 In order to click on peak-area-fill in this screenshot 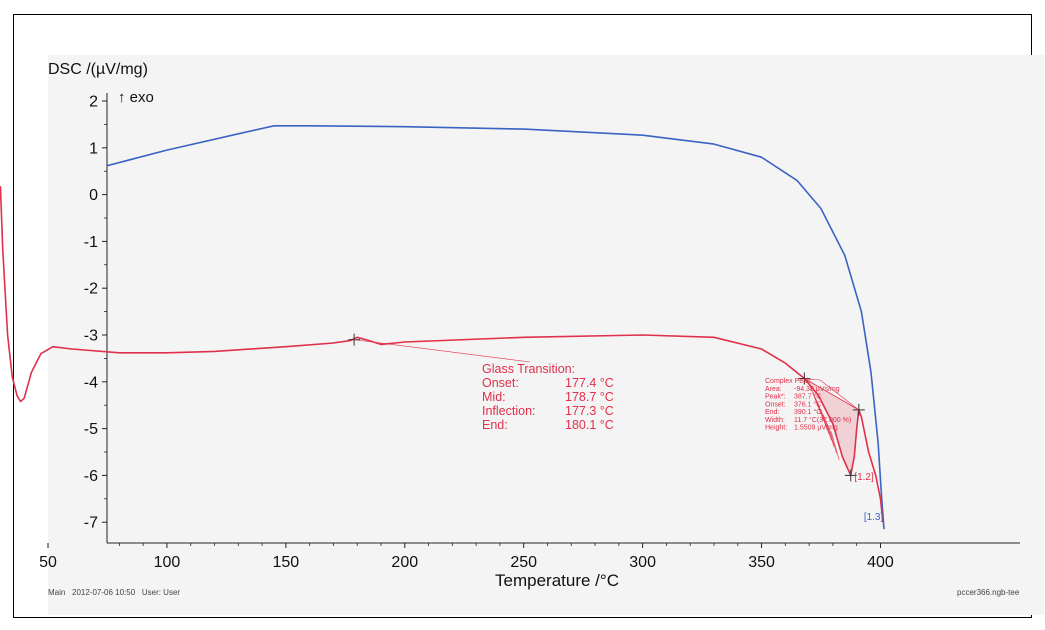, I will do `click(831, 427)`.